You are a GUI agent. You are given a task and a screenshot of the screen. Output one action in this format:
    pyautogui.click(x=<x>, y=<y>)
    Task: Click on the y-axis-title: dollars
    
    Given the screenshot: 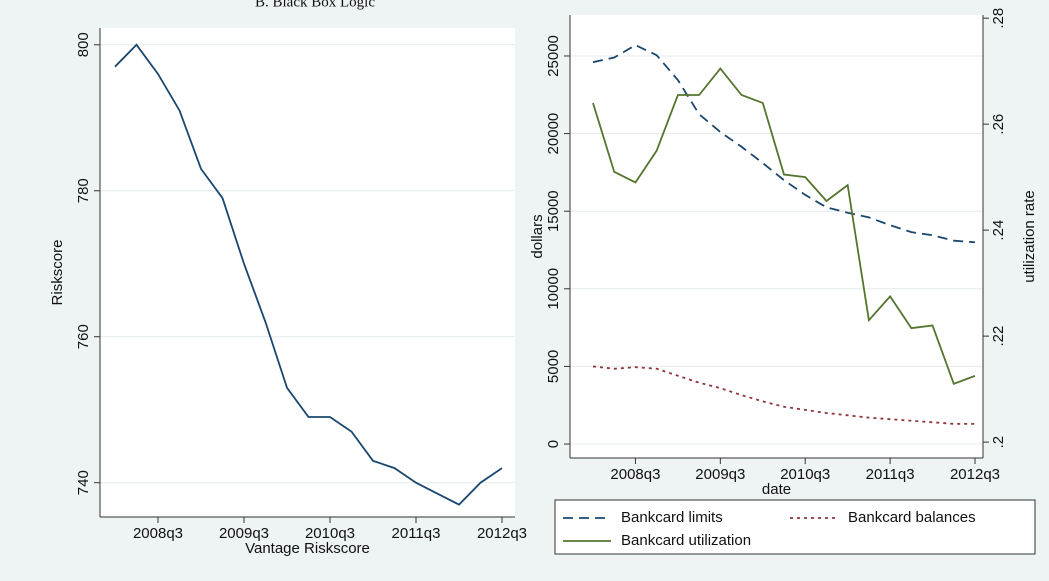 What is the action you would take?
    pyautogui.click(x=537, y=236)
    